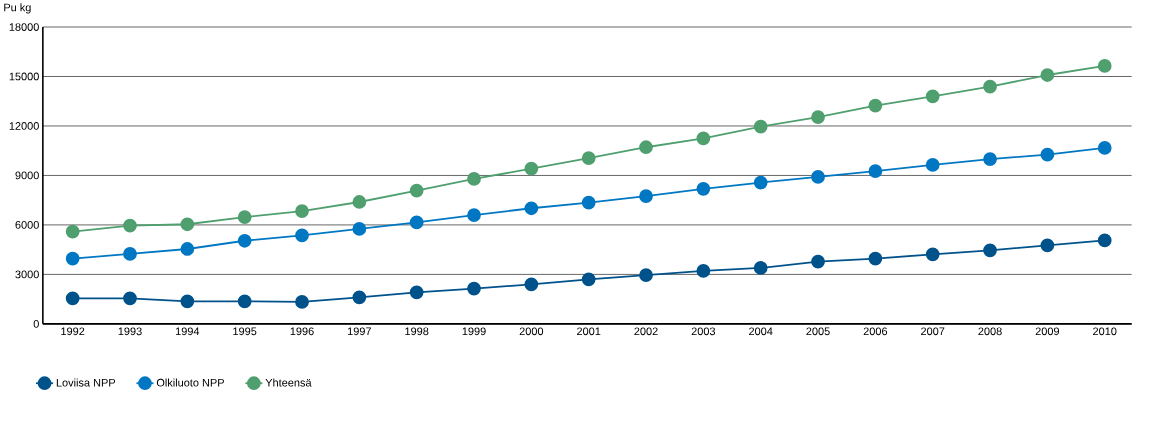 Image resolution: width=1160 pixels, height=441 pixels. Describe the element at coordinates (24, 76) in the screenshot. I see `y-tick-label: 15000` at that location.